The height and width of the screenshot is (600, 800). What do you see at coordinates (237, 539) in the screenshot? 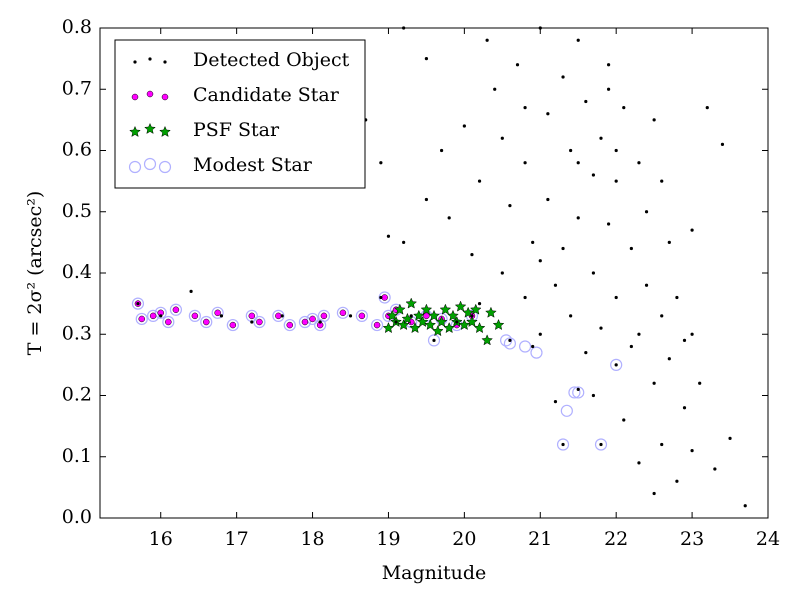
I see `x-tick-label: 17` at bounding box center [237, 539].